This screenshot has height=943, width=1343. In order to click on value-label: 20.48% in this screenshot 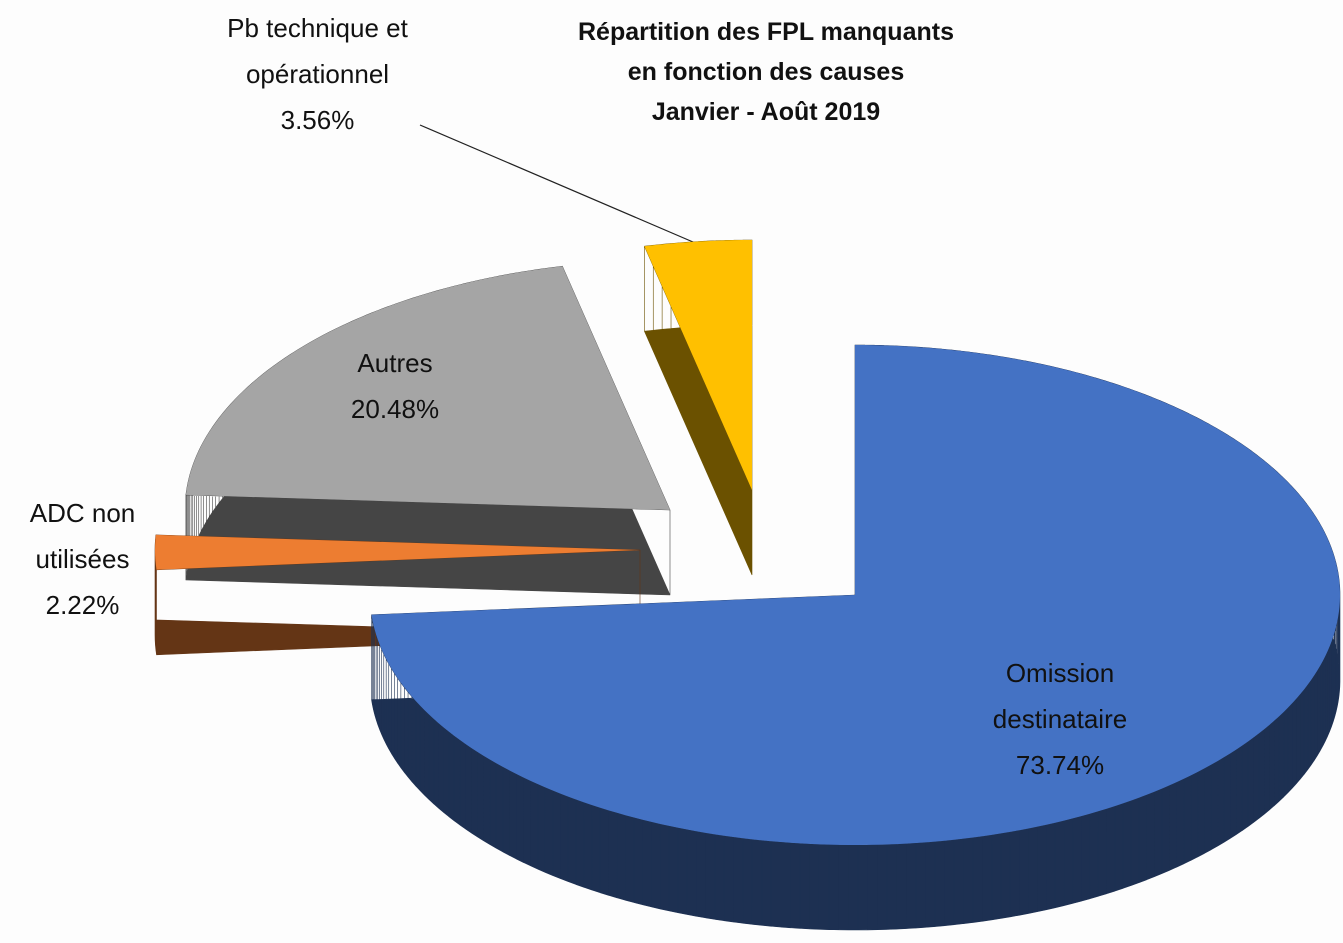, I will do `click(395, 409)`.